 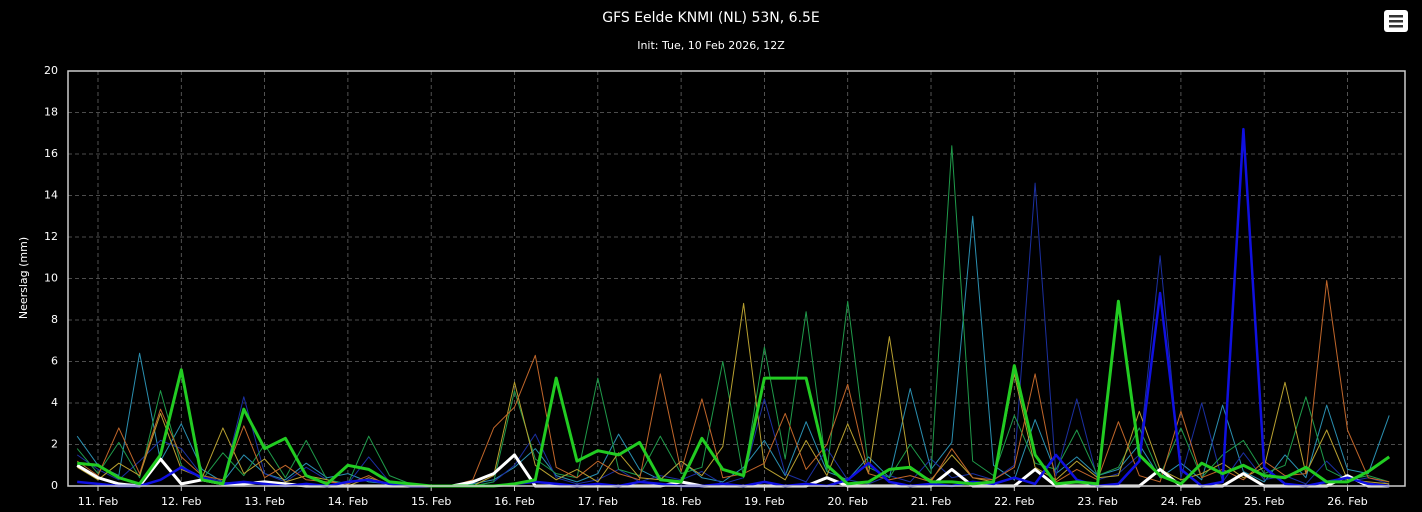 What do you see at coordinates (1347, 501) in the screenshot?
I see `x-tick-label: 26. Feb` at bounding box center [1347, 501].